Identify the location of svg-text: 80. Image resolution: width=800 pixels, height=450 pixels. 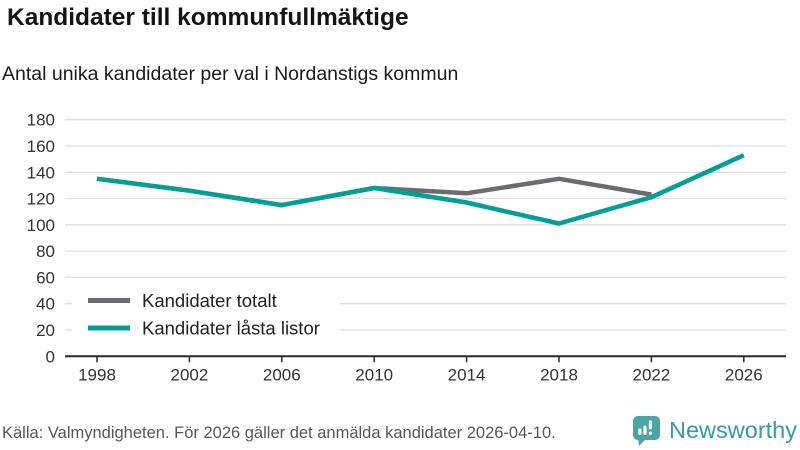
(45, 251).